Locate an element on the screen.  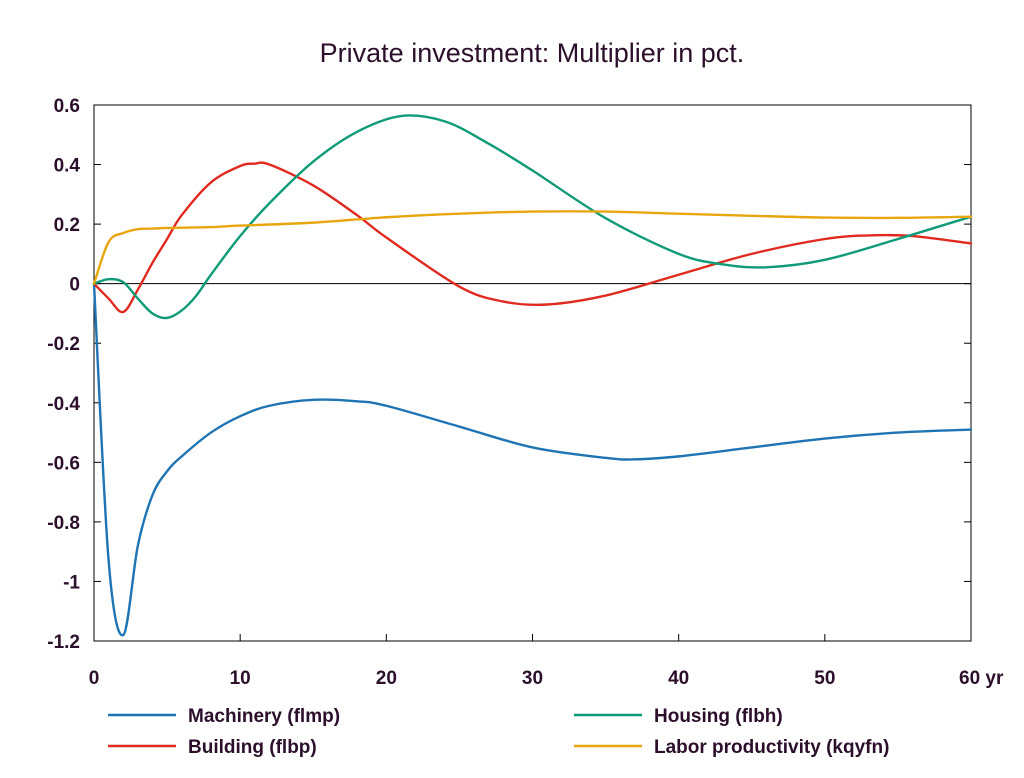
y-tick-label: -0.8 is located at coordinates (63, 523).